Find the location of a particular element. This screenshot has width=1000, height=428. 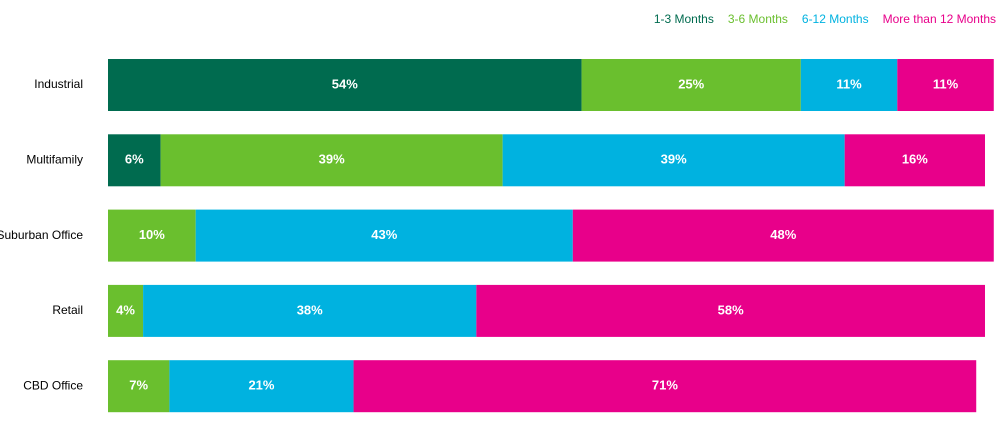

category-label: Industrial is located at coordinates (58, 84).